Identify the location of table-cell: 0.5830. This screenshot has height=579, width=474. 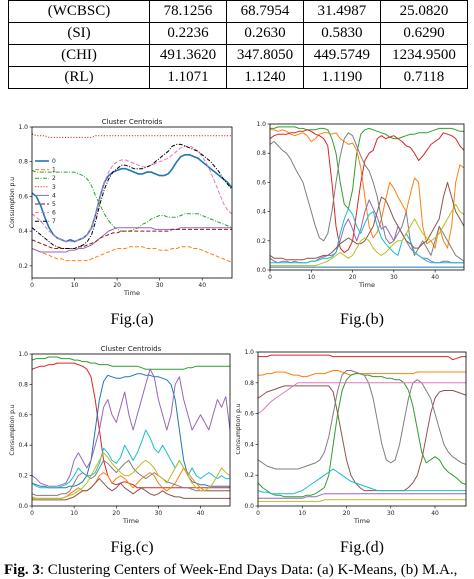
(341, 33).